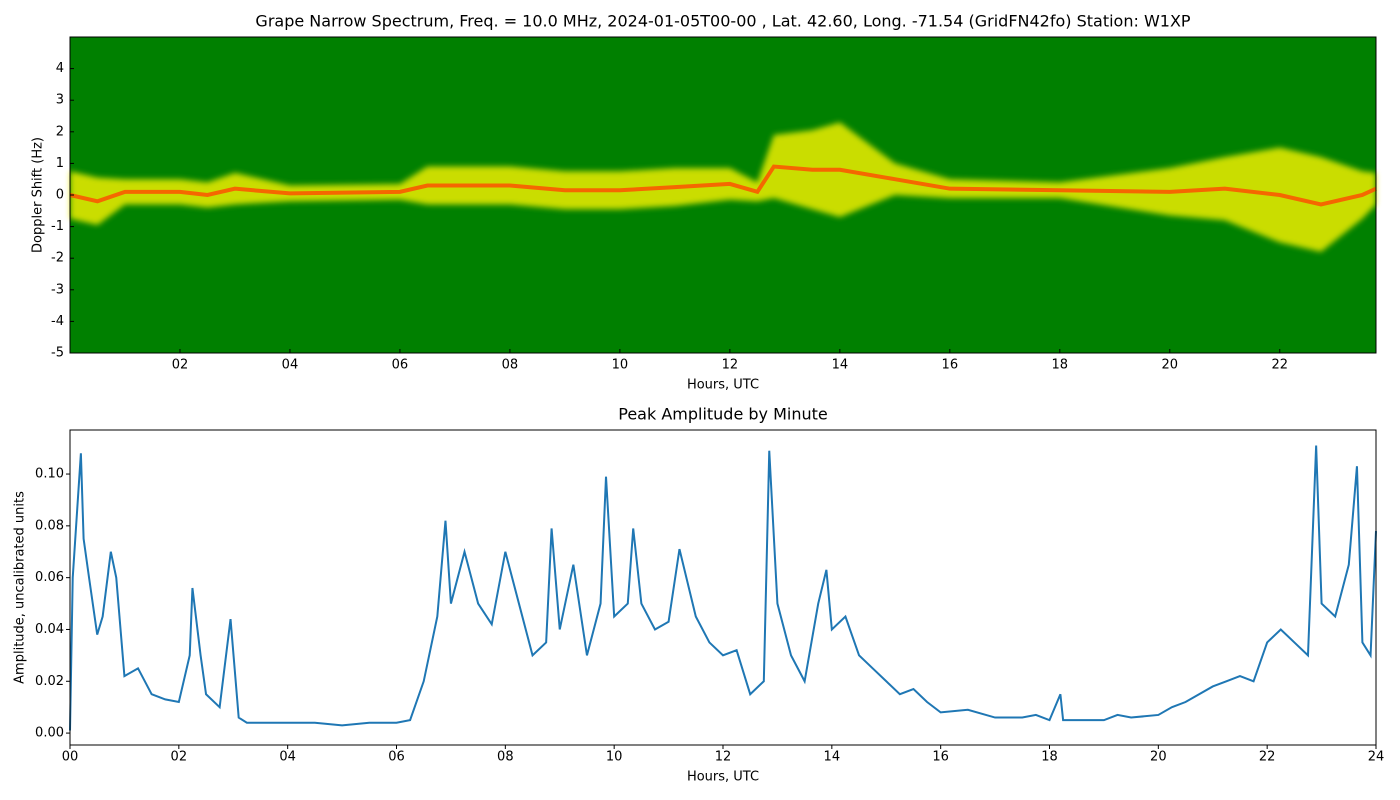 Image resolution: width=1400 pixels, height=800 pixels. Describe the element at coordinates (49, 629) in the screenshot. I see `y-tick-label: 0.04` at that location.